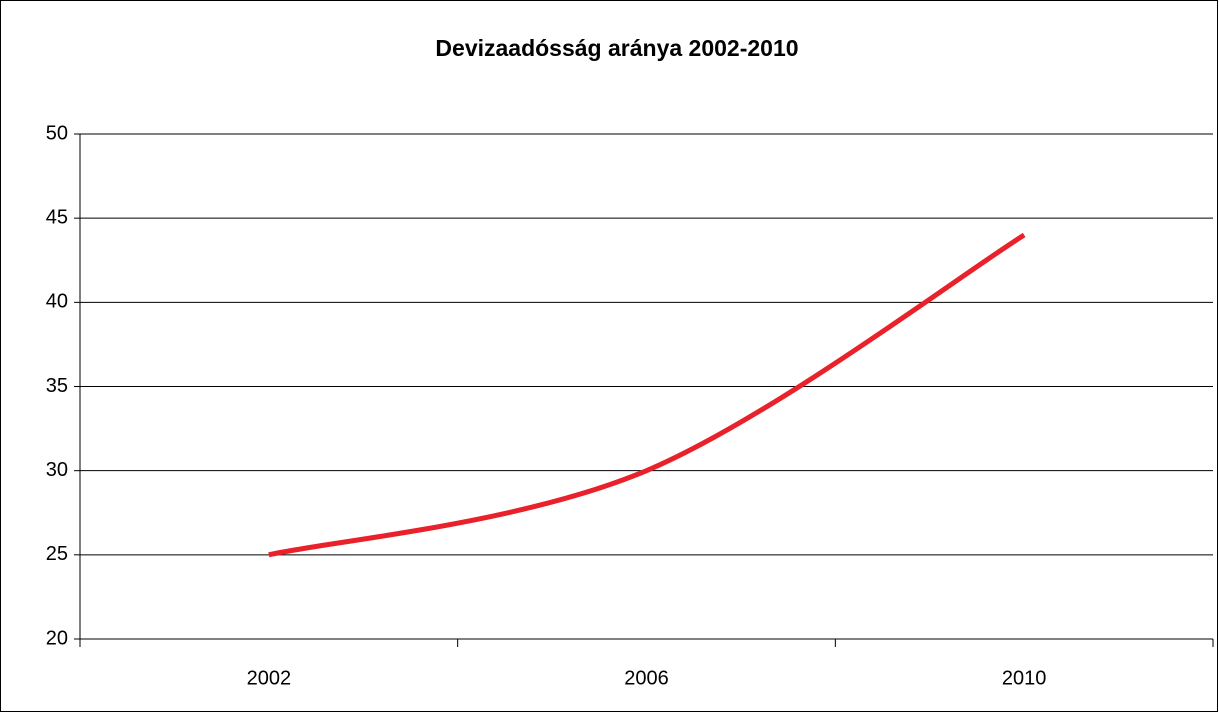  Describe the element at coordinates (57, 133) in the screenshot. I see `y-tick-label: 50` at that location.